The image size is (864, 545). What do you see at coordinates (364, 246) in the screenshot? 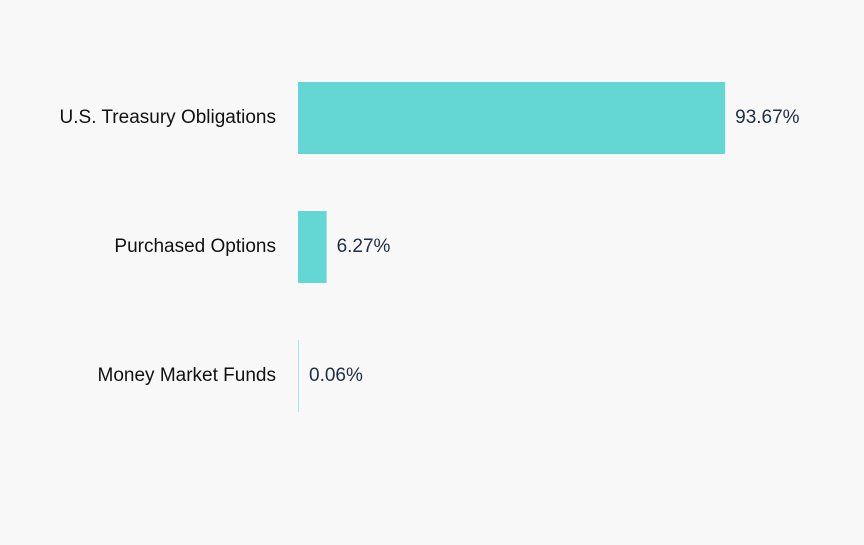
I see `value-label: 6.27%` at bounding box center [364, 246].